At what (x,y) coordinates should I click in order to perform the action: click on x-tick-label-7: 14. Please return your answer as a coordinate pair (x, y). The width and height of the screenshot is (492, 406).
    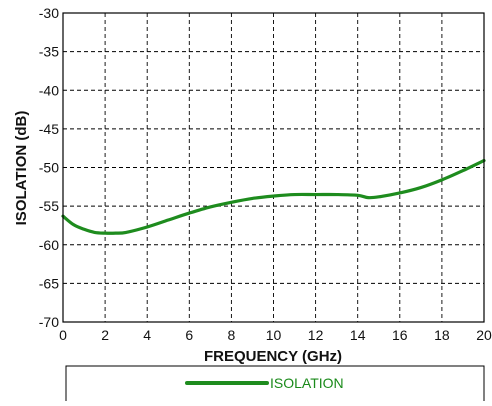
    Looking at the image, I should click on (358, 335).